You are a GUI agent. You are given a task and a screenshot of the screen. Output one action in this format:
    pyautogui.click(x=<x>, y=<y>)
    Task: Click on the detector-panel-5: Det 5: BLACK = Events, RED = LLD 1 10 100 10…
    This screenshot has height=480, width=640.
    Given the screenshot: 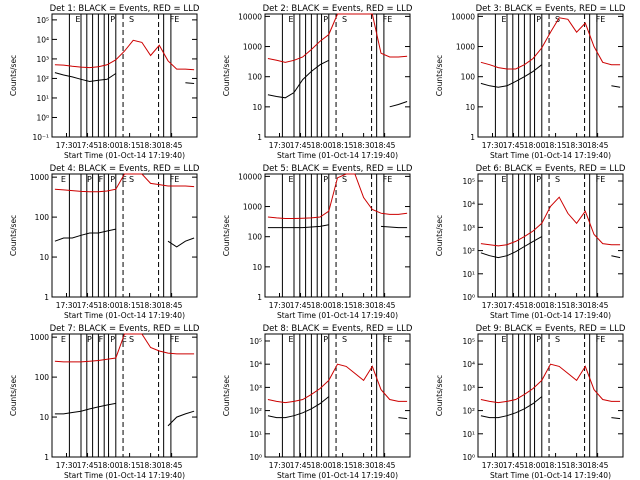 What is the action you would take?
    pyautogui.click(x=317, y=242)
    